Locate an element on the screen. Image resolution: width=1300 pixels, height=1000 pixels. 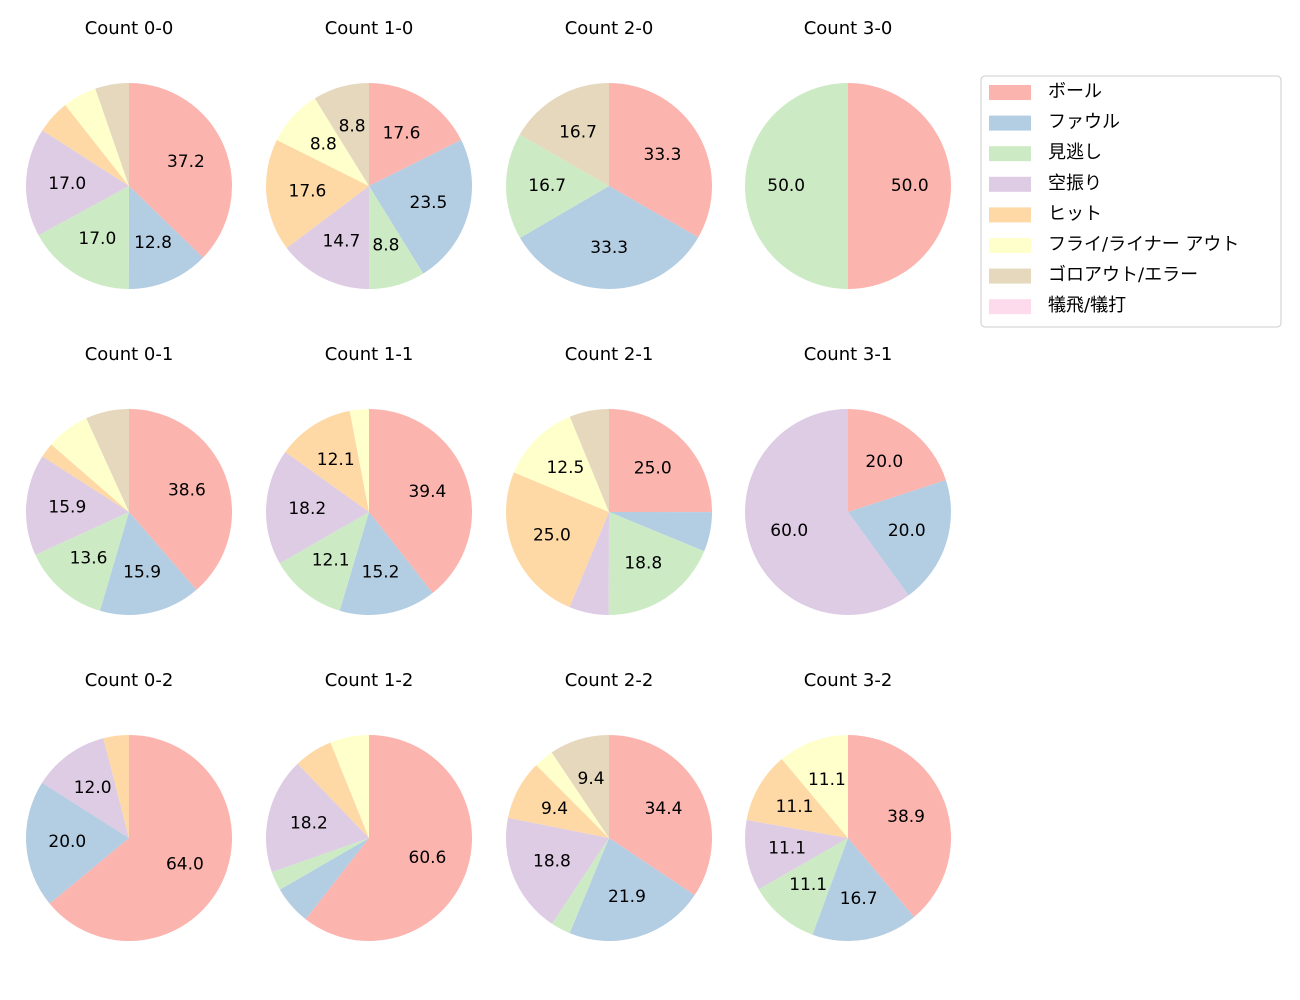
slice-label: 25.0 is located at coordinates (653, 468).